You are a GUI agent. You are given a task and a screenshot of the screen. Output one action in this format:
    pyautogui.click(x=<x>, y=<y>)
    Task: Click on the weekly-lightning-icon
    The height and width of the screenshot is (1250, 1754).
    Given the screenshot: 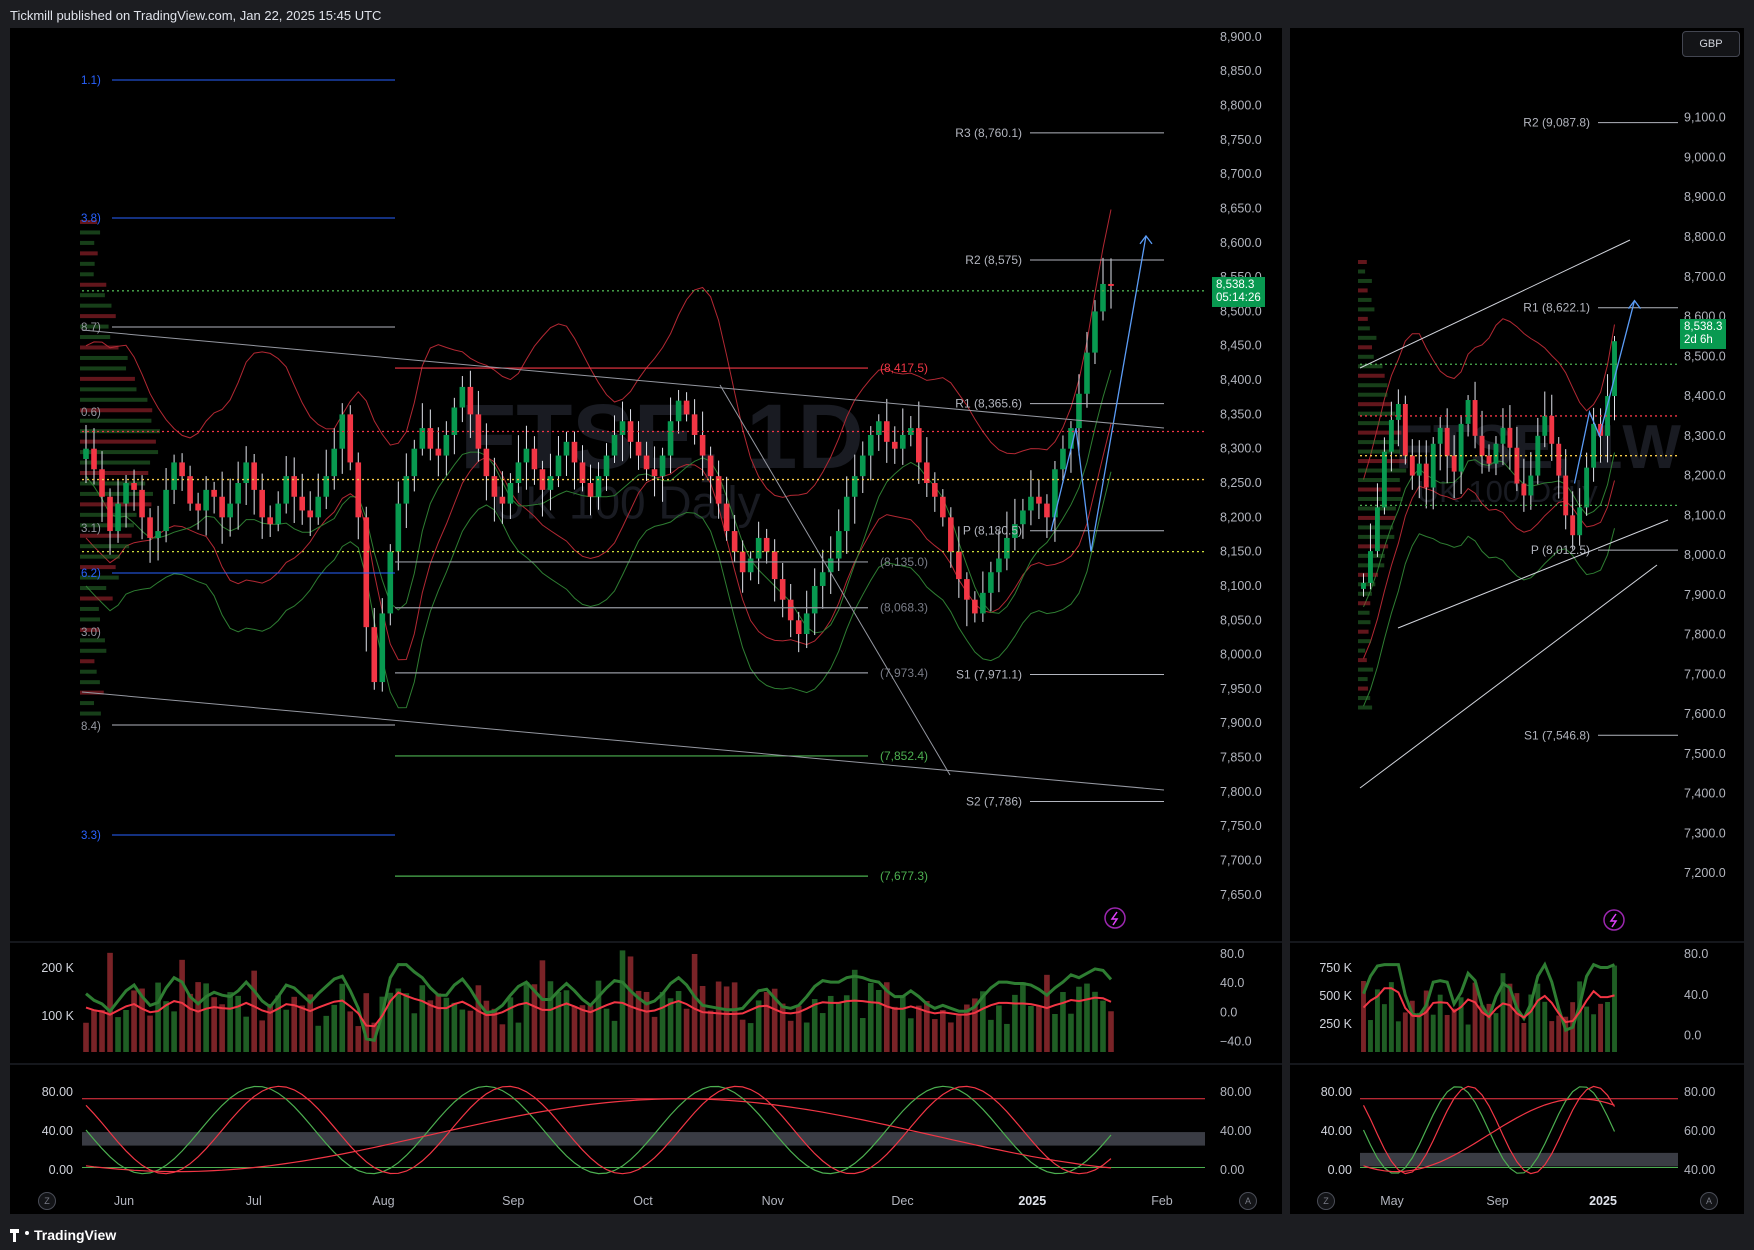 What is the action you would take?
    pyautogui.click(x=1614, y=920)
    